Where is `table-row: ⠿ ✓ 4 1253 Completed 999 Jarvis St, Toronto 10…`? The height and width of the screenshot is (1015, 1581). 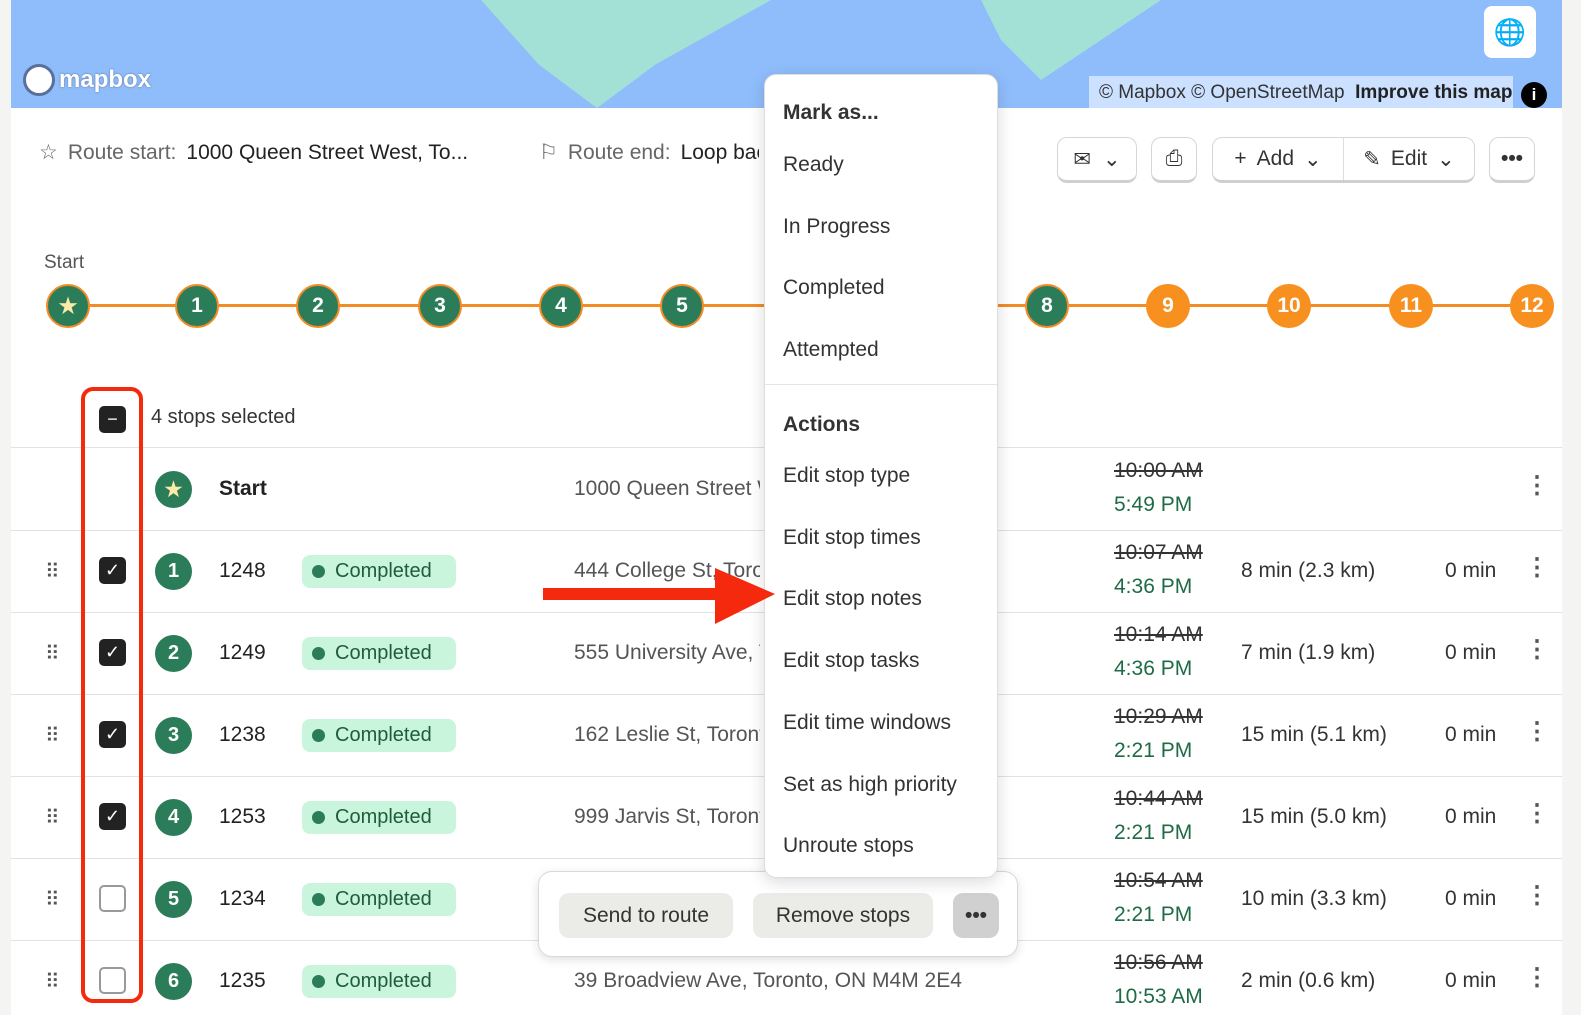 table-row: ⠿ ✓ 4 1253 Completed 999 Jarvis St, Toronto 10… is located at coordinates (786, 818).